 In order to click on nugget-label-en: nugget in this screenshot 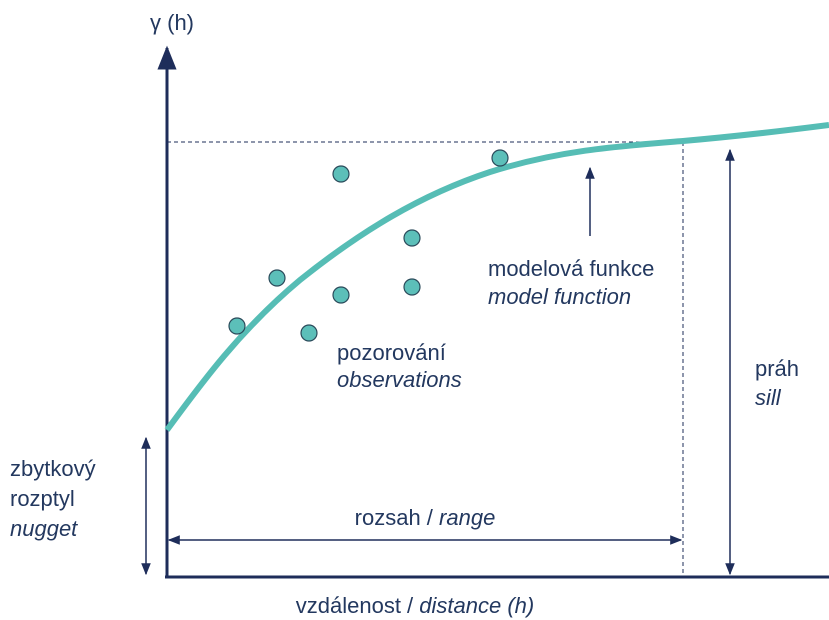, I will do `click(44, 528)`.